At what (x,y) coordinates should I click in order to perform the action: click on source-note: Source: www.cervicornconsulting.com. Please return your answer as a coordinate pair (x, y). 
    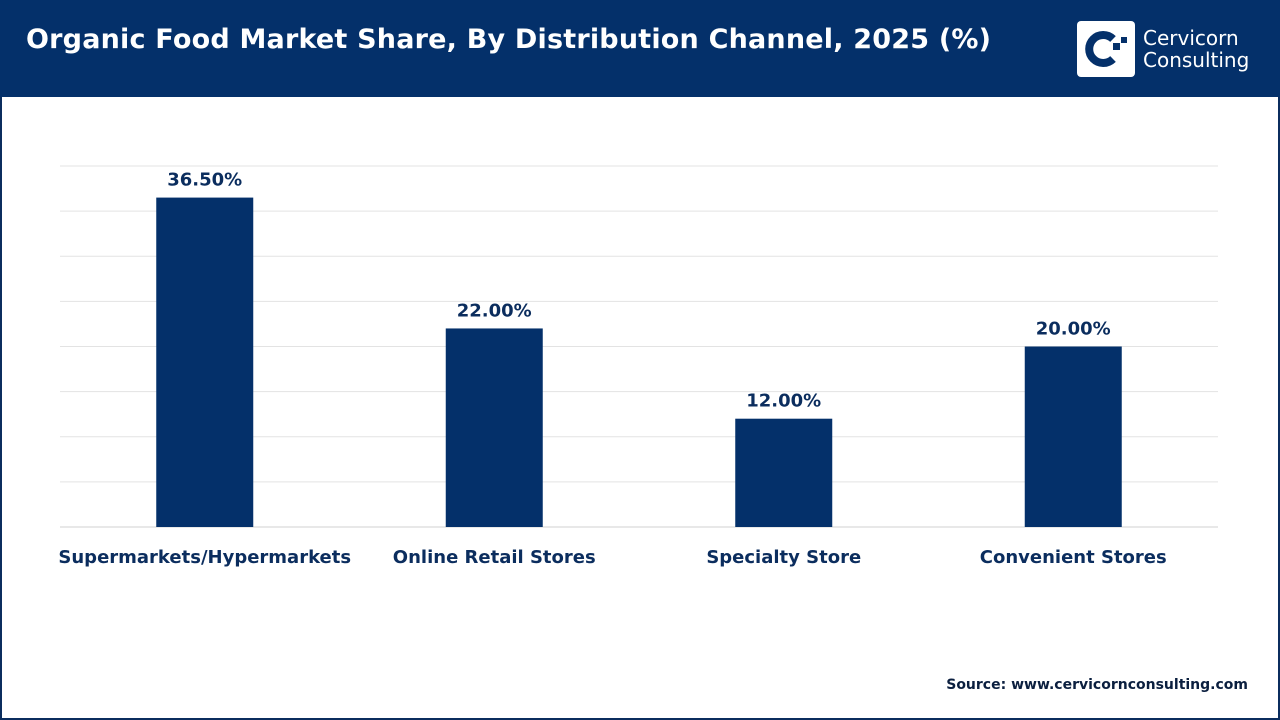
    Looking at the image, I should click on (1097, 685).